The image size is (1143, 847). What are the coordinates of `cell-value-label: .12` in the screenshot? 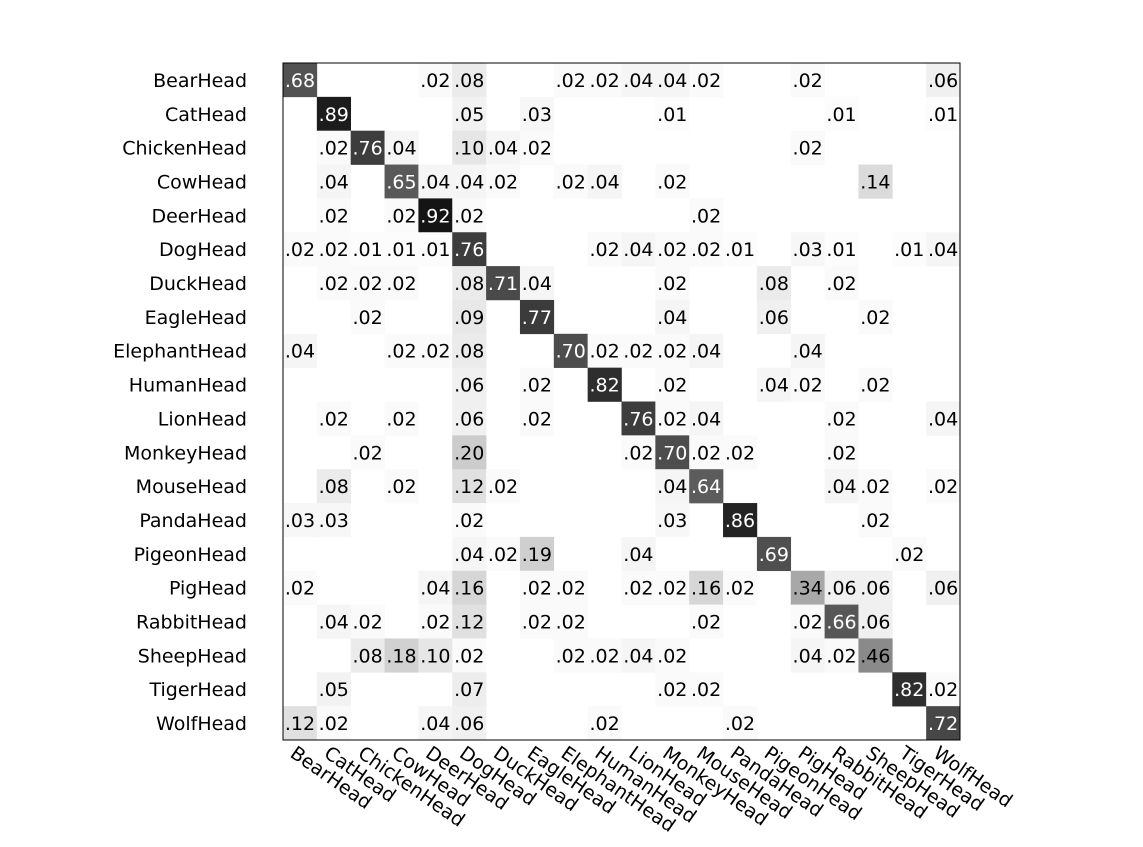 It's located at (469, 623).